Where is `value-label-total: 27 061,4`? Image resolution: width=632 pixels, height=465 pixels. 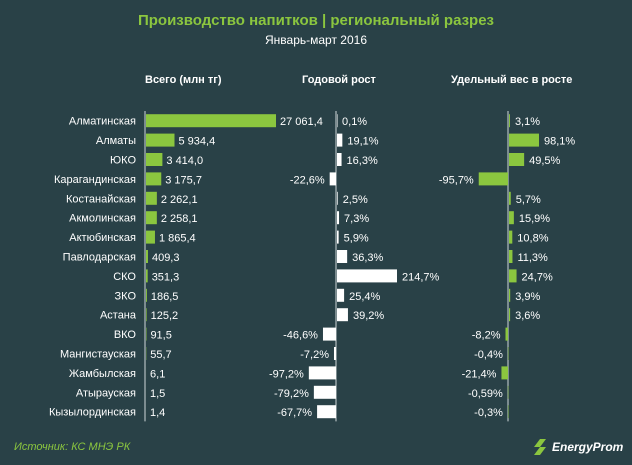 value-label-total: 27 061,4 is located at coordinates (301, 122).